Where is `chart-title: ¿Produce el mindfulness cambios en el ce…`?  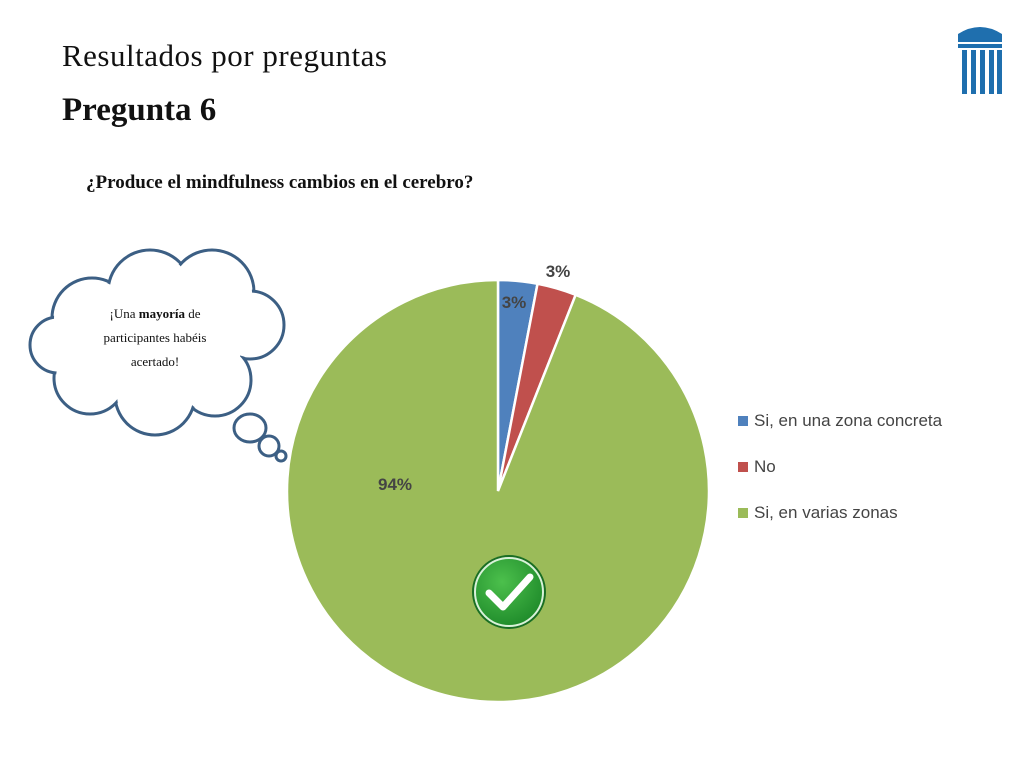
chart-title: ¿Produce el mindfulness cambios en el ce… is located at coordinates (280, 182).